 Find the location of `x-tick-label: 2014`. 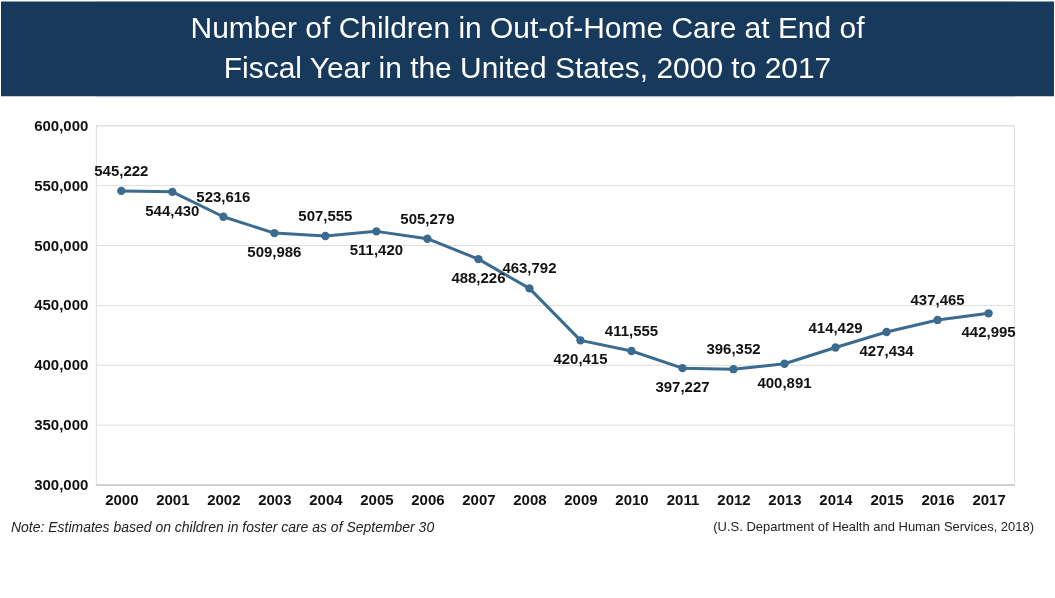

x-tick-label: 2014 is located at coordinates (836, 500).